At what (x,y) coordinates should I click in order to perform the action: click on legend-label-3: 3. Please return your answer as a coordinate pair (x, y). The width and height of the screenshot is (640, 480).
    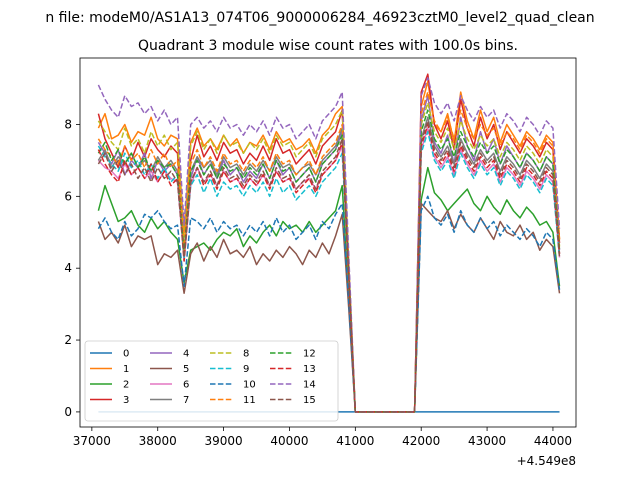
    Looking at the image, I should click on (126, 400).